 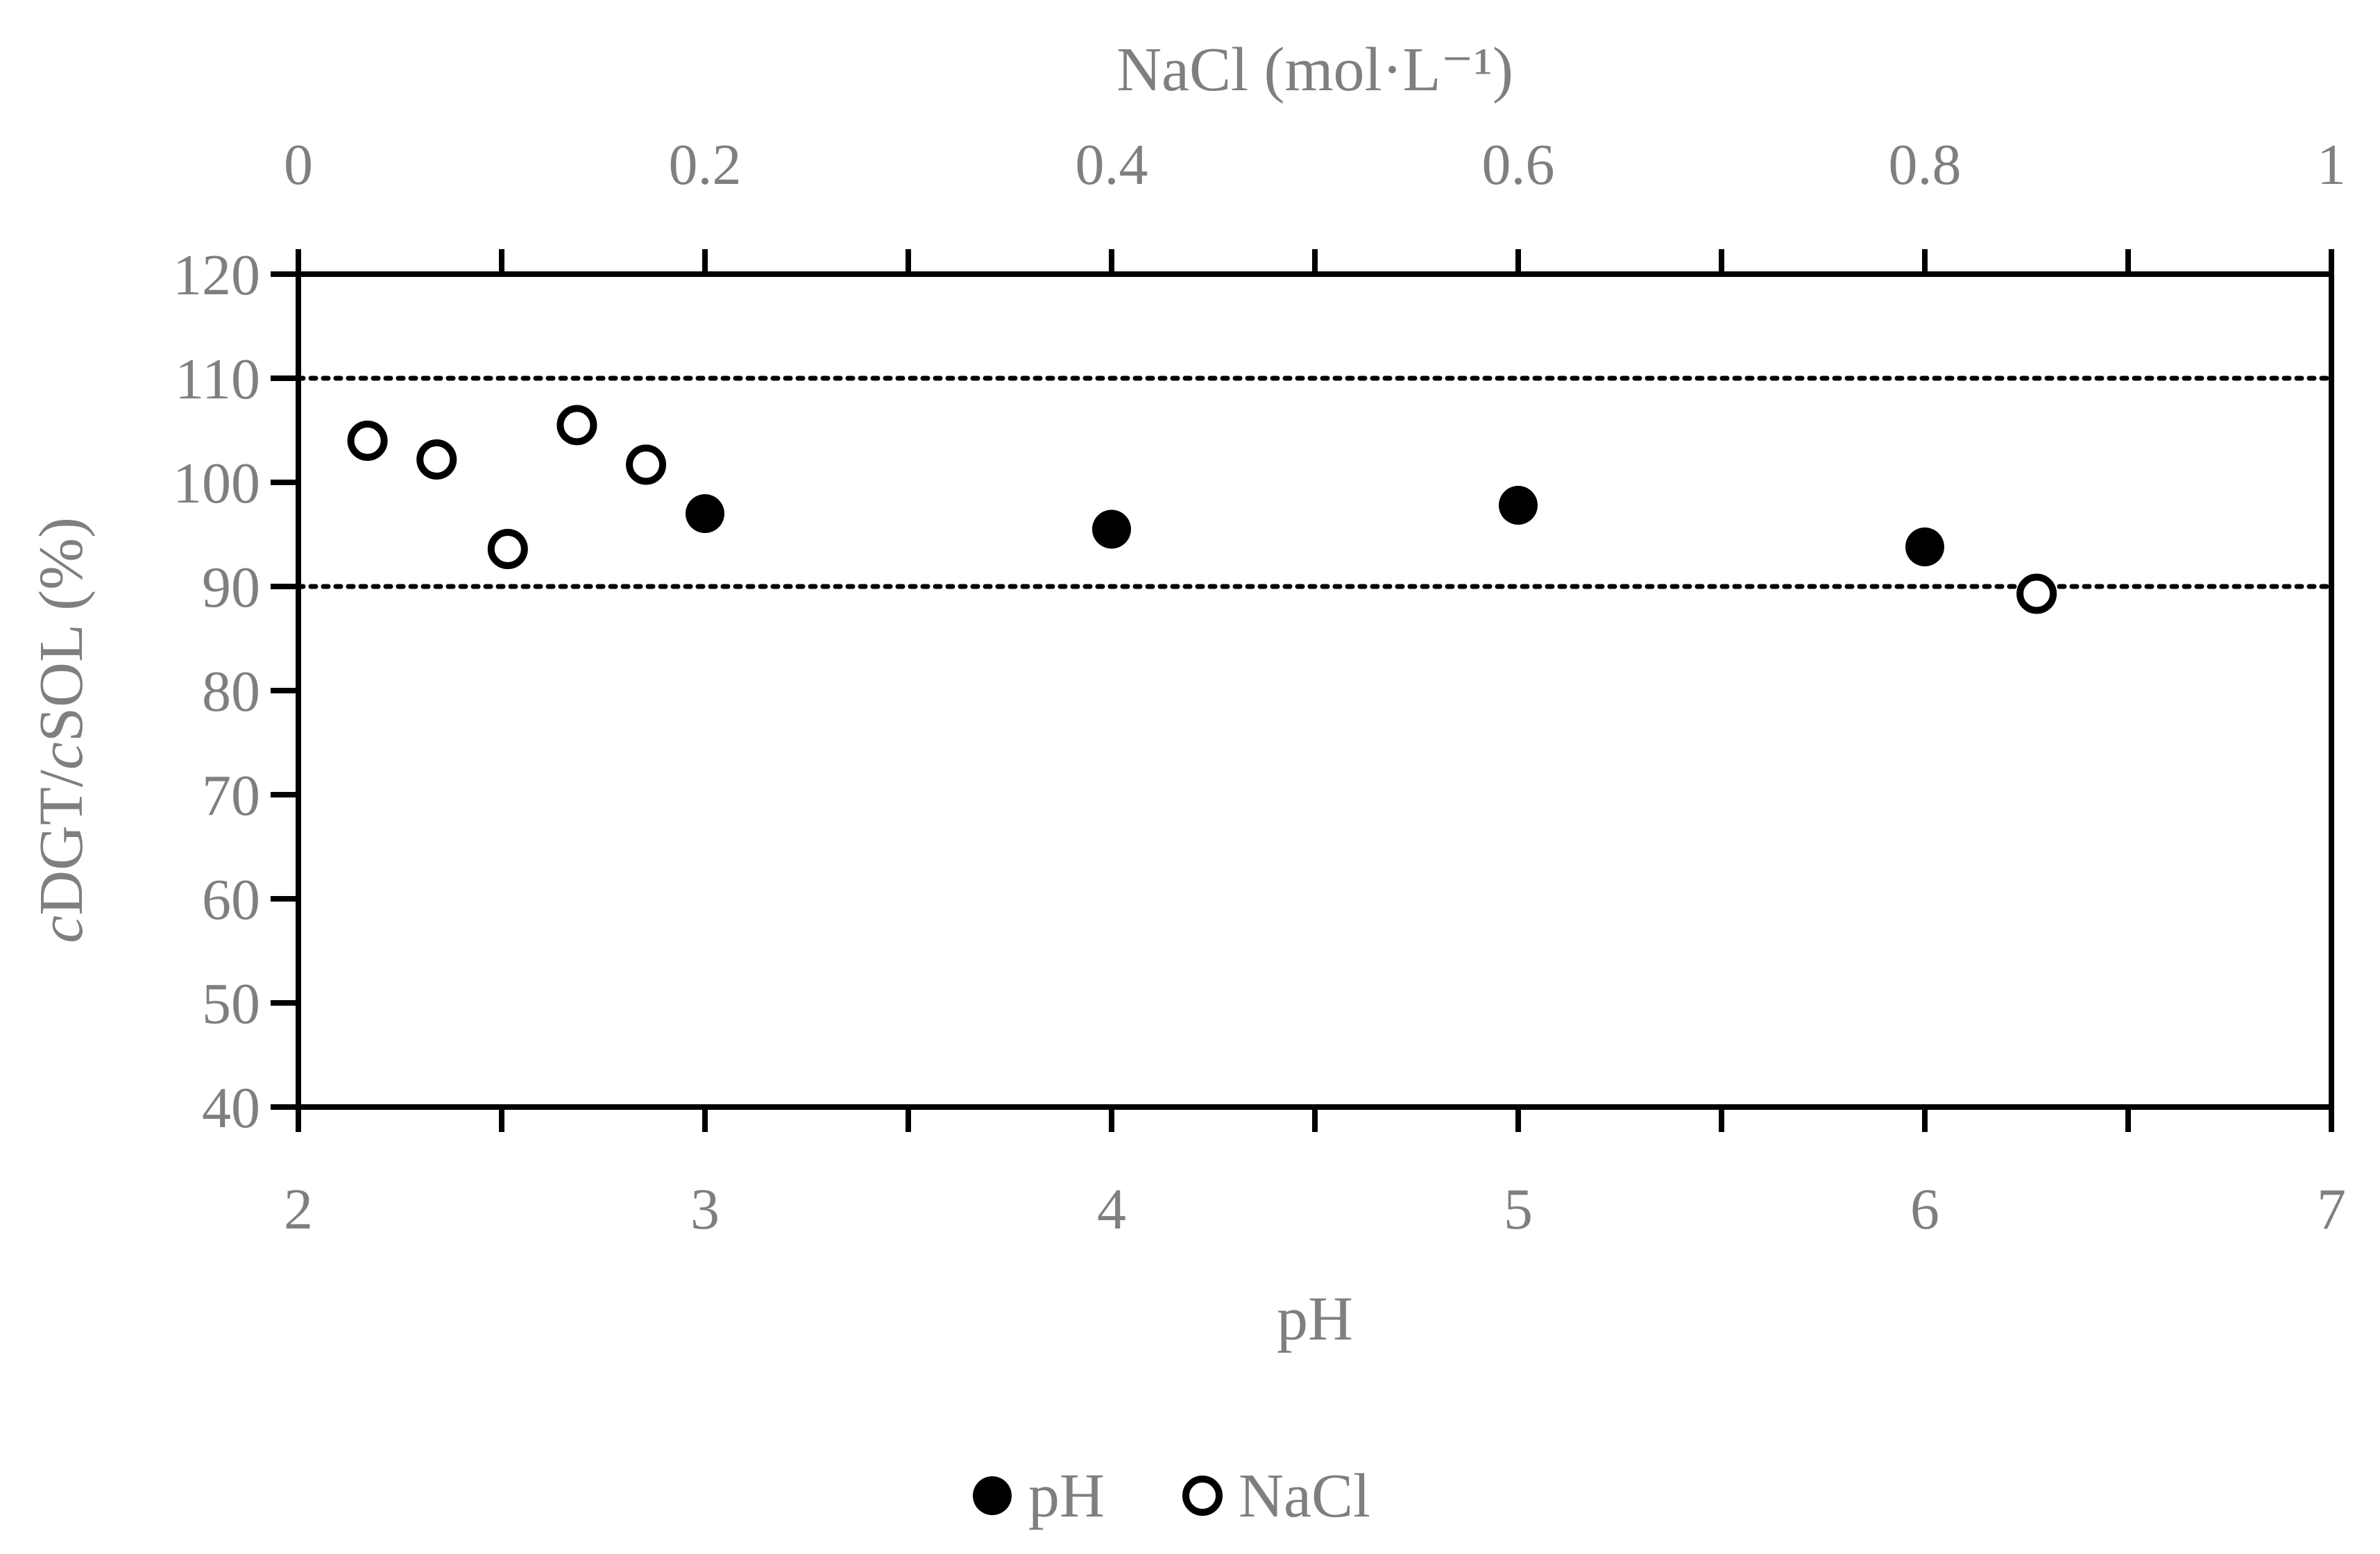 What do you see at coordinates (1924, 1209) in the screenshot?
I see `x-tick-label: 6` at bounding box center [1924, 1209].